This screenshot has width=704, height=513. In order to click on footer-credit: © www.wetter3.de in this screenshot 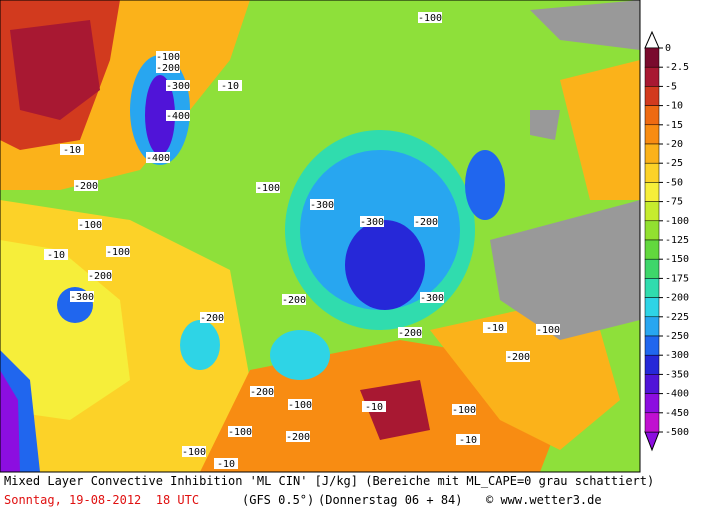, I will do `click(544, 500)`.